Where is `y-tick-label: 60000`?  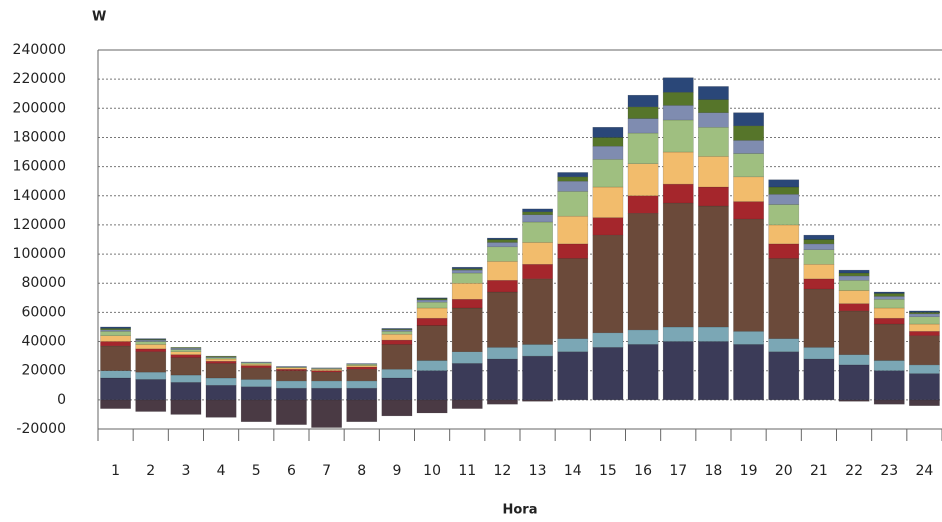
y-tick-label: 60000 is located at coordinates (43, 312).